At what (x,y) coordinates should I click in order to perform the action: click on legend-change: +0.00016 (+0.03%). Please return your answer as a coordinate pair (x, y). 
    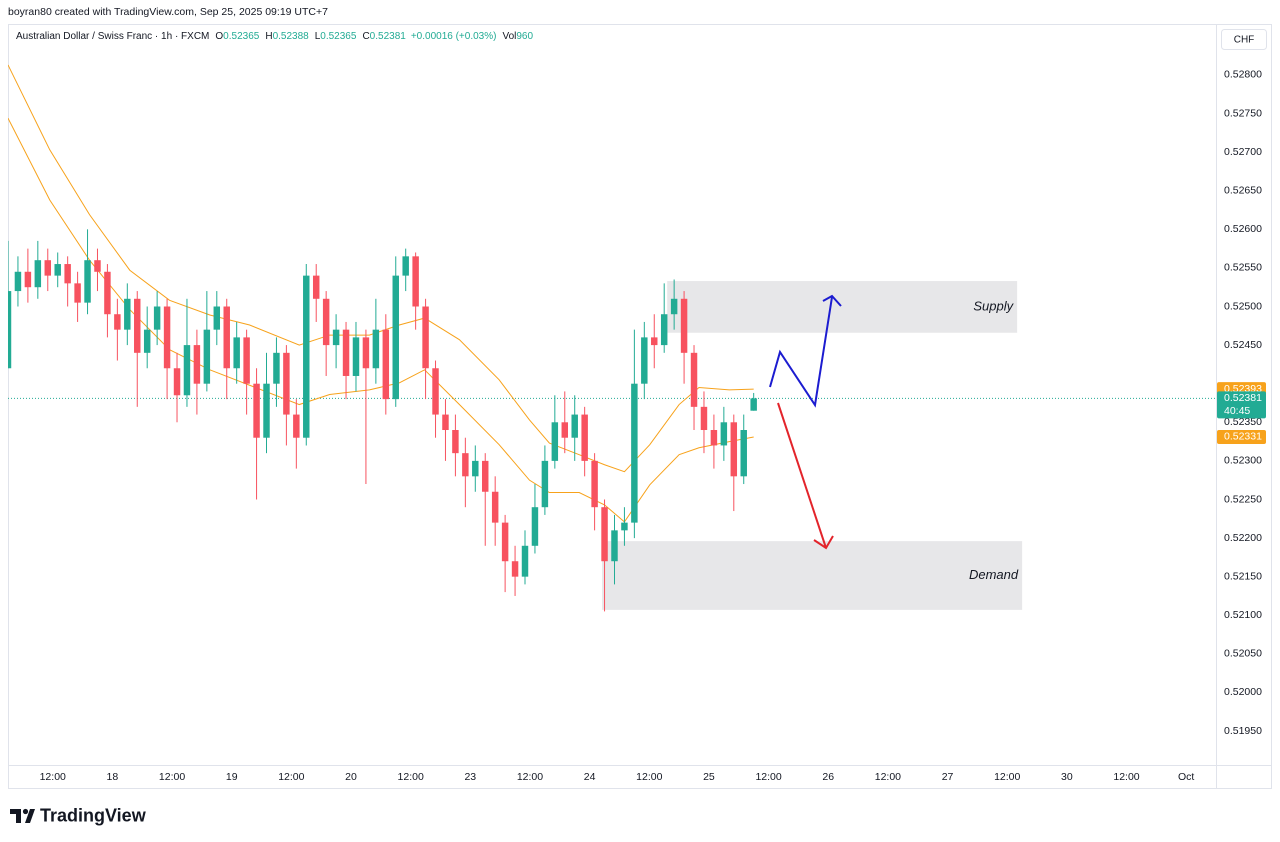
    Looking at the image, I should click on (454, 36).